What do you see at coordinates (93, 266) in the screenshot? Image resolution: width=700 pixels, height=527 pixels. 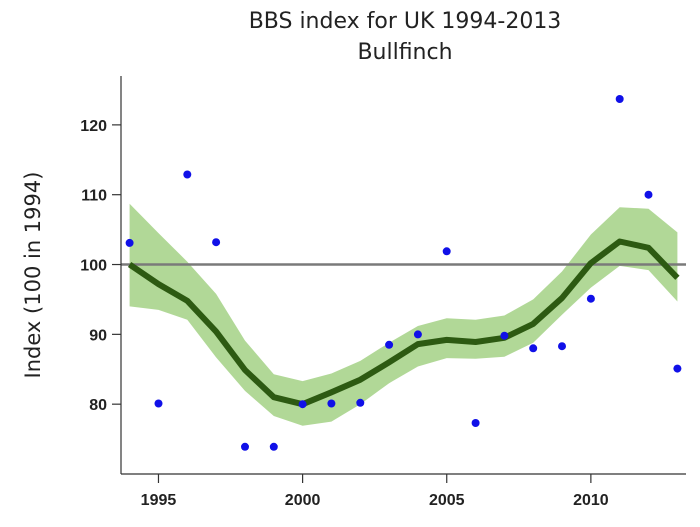 I see `y-tick-label-100: 100` at bounding box center [93, 266].